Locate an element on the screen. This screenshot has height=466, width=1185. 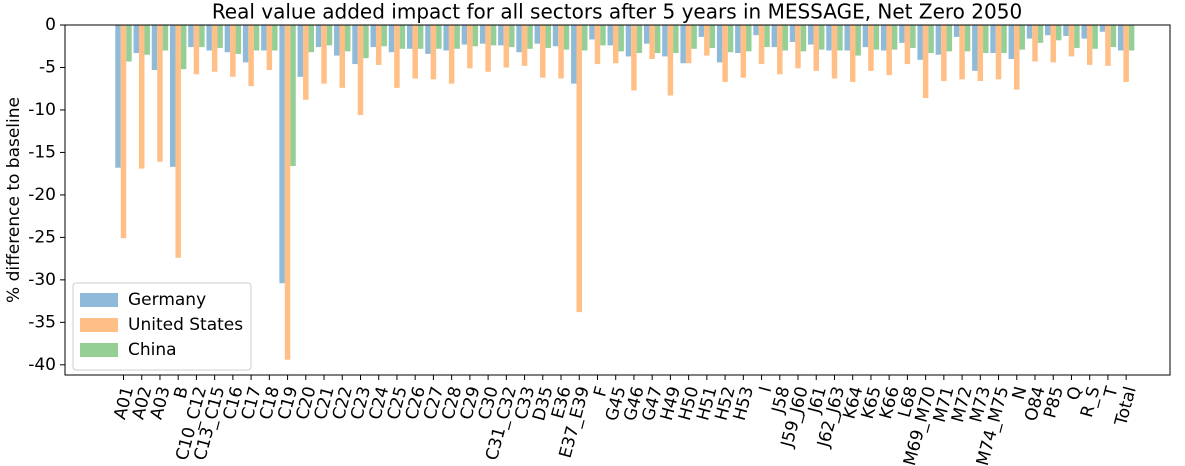
y-tick-label: -15 is located at coordinates (42, 152).